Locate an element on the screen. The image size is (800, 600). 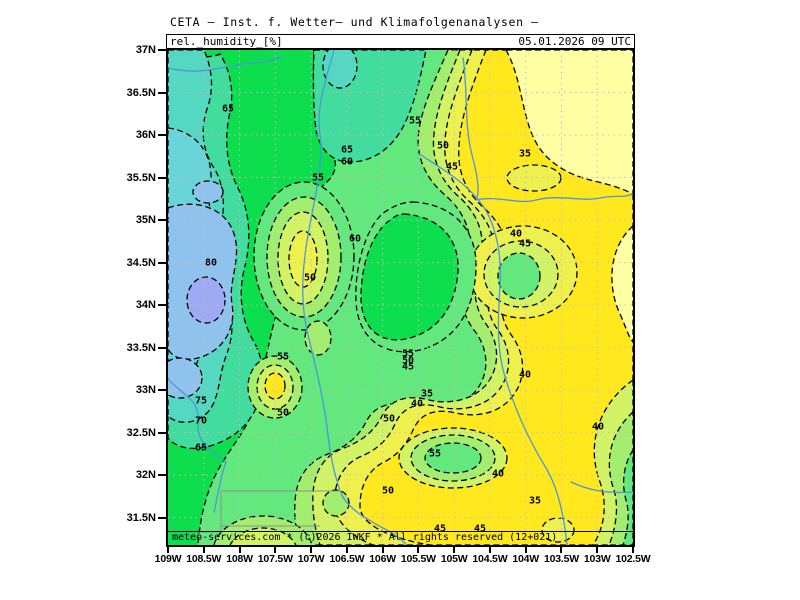
river-gila-branch is located at coordinates (220, 487).